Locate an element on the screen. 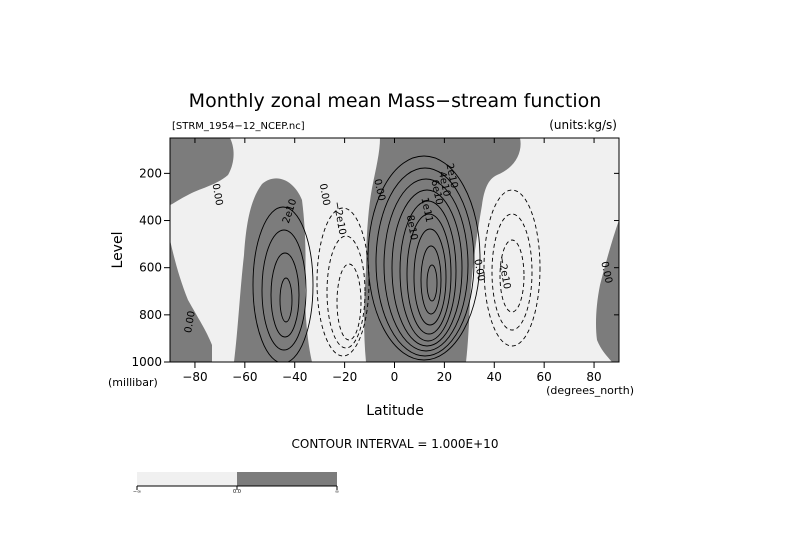  contour-label: 2e10 is located at coordinates (451, 175).